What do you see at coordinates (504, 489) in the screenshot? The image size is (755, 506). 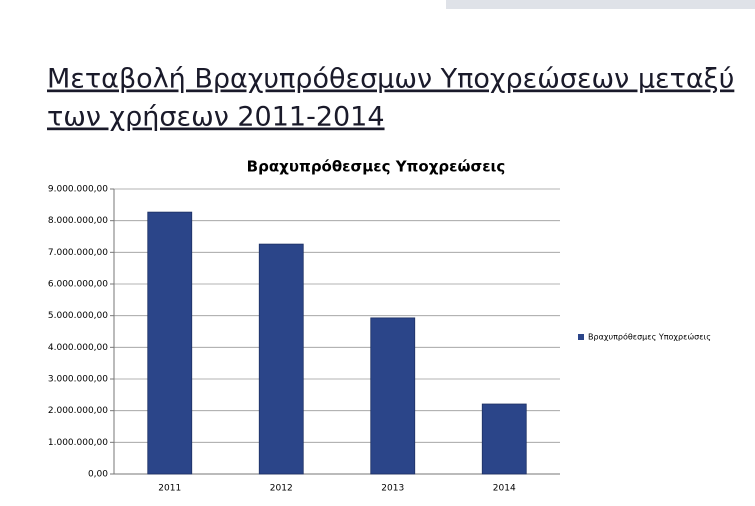 I see `x-tick-label: 2014` at bounding box center [504, 489].